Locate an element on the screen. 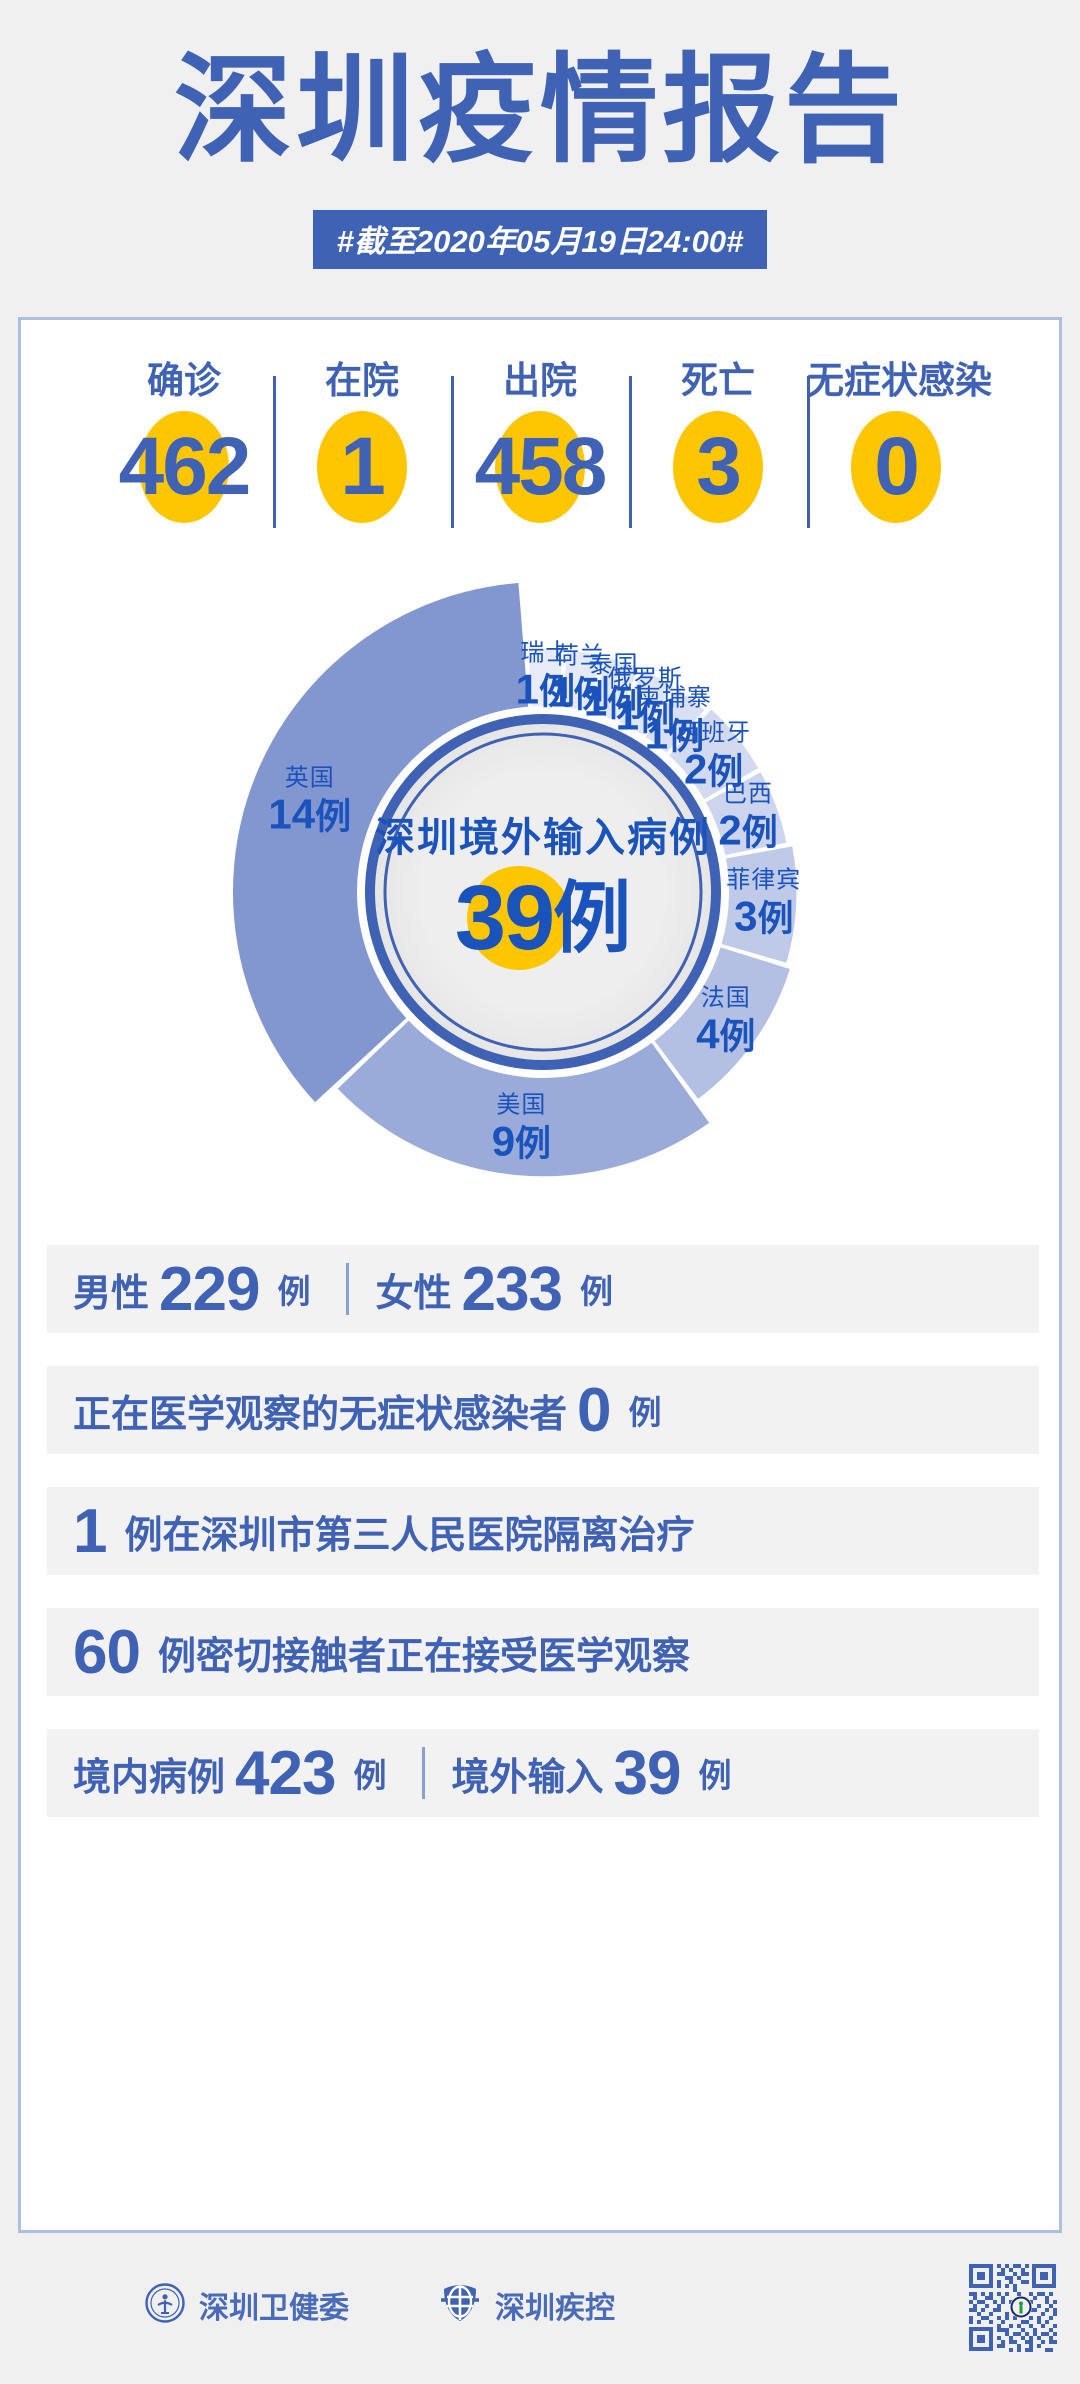 The width and height of the screenshot is (1080, 2384). org-cdc: 深圳疾控 is located at coordinates (527, 2305).